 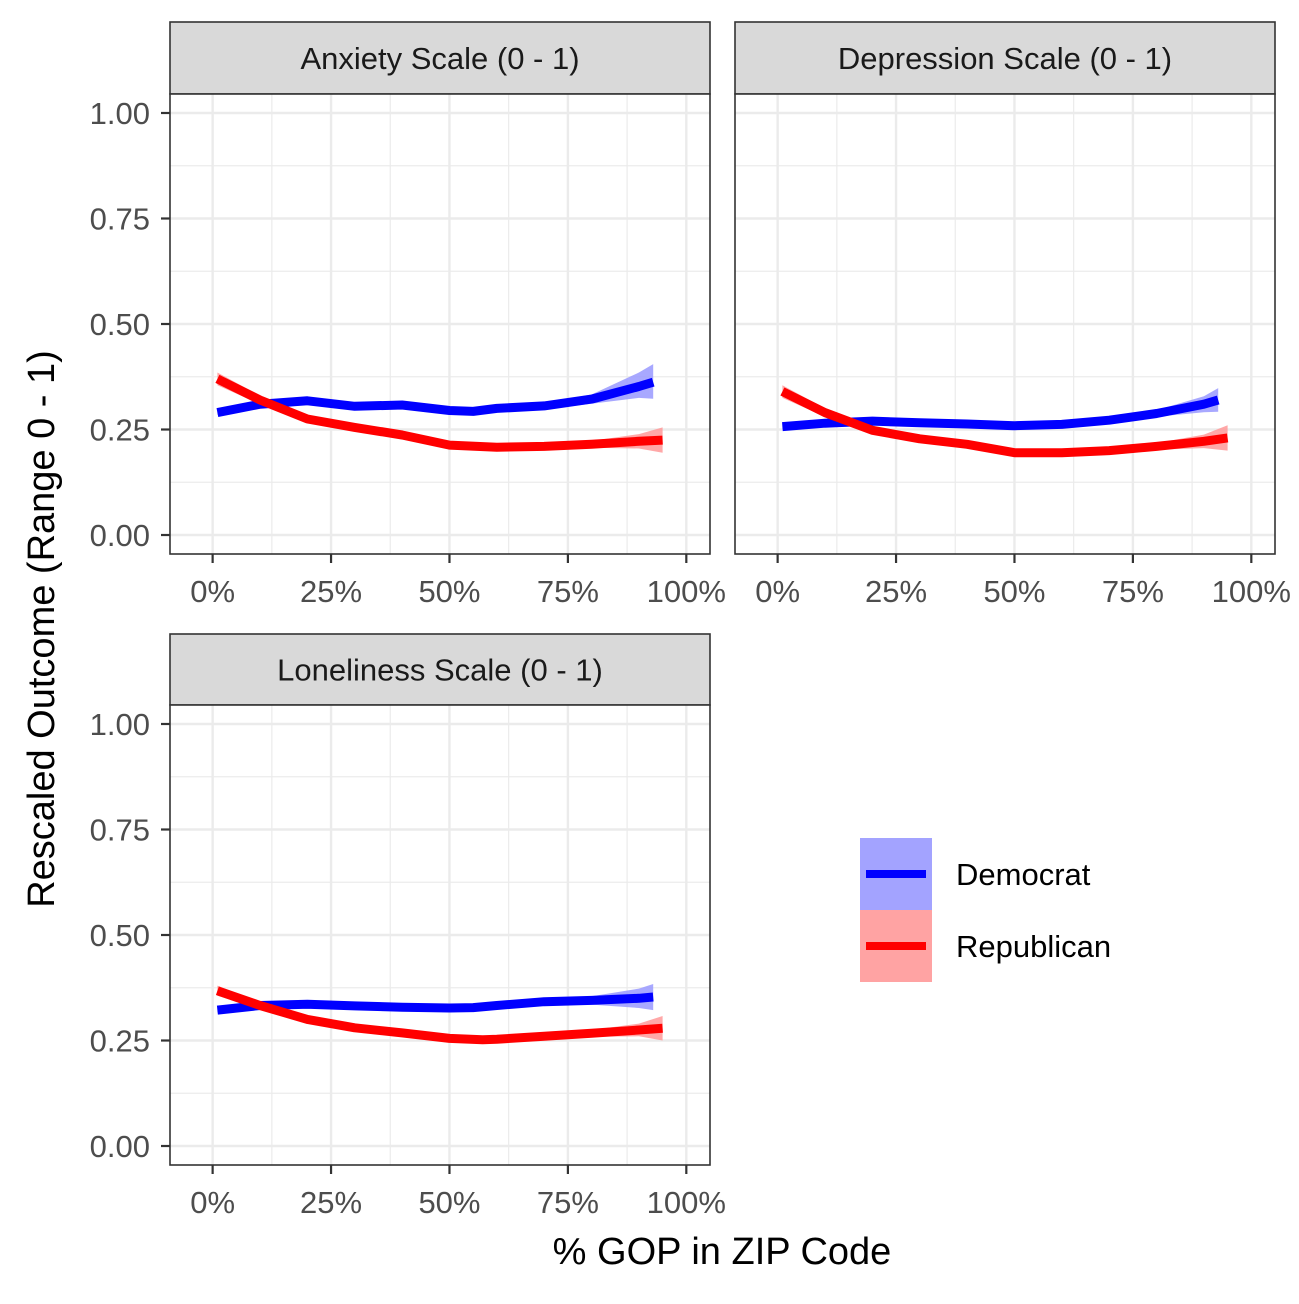 I want to click on facet-title: Loneliness Scale (0 - 1), so click(x=440, y=670).